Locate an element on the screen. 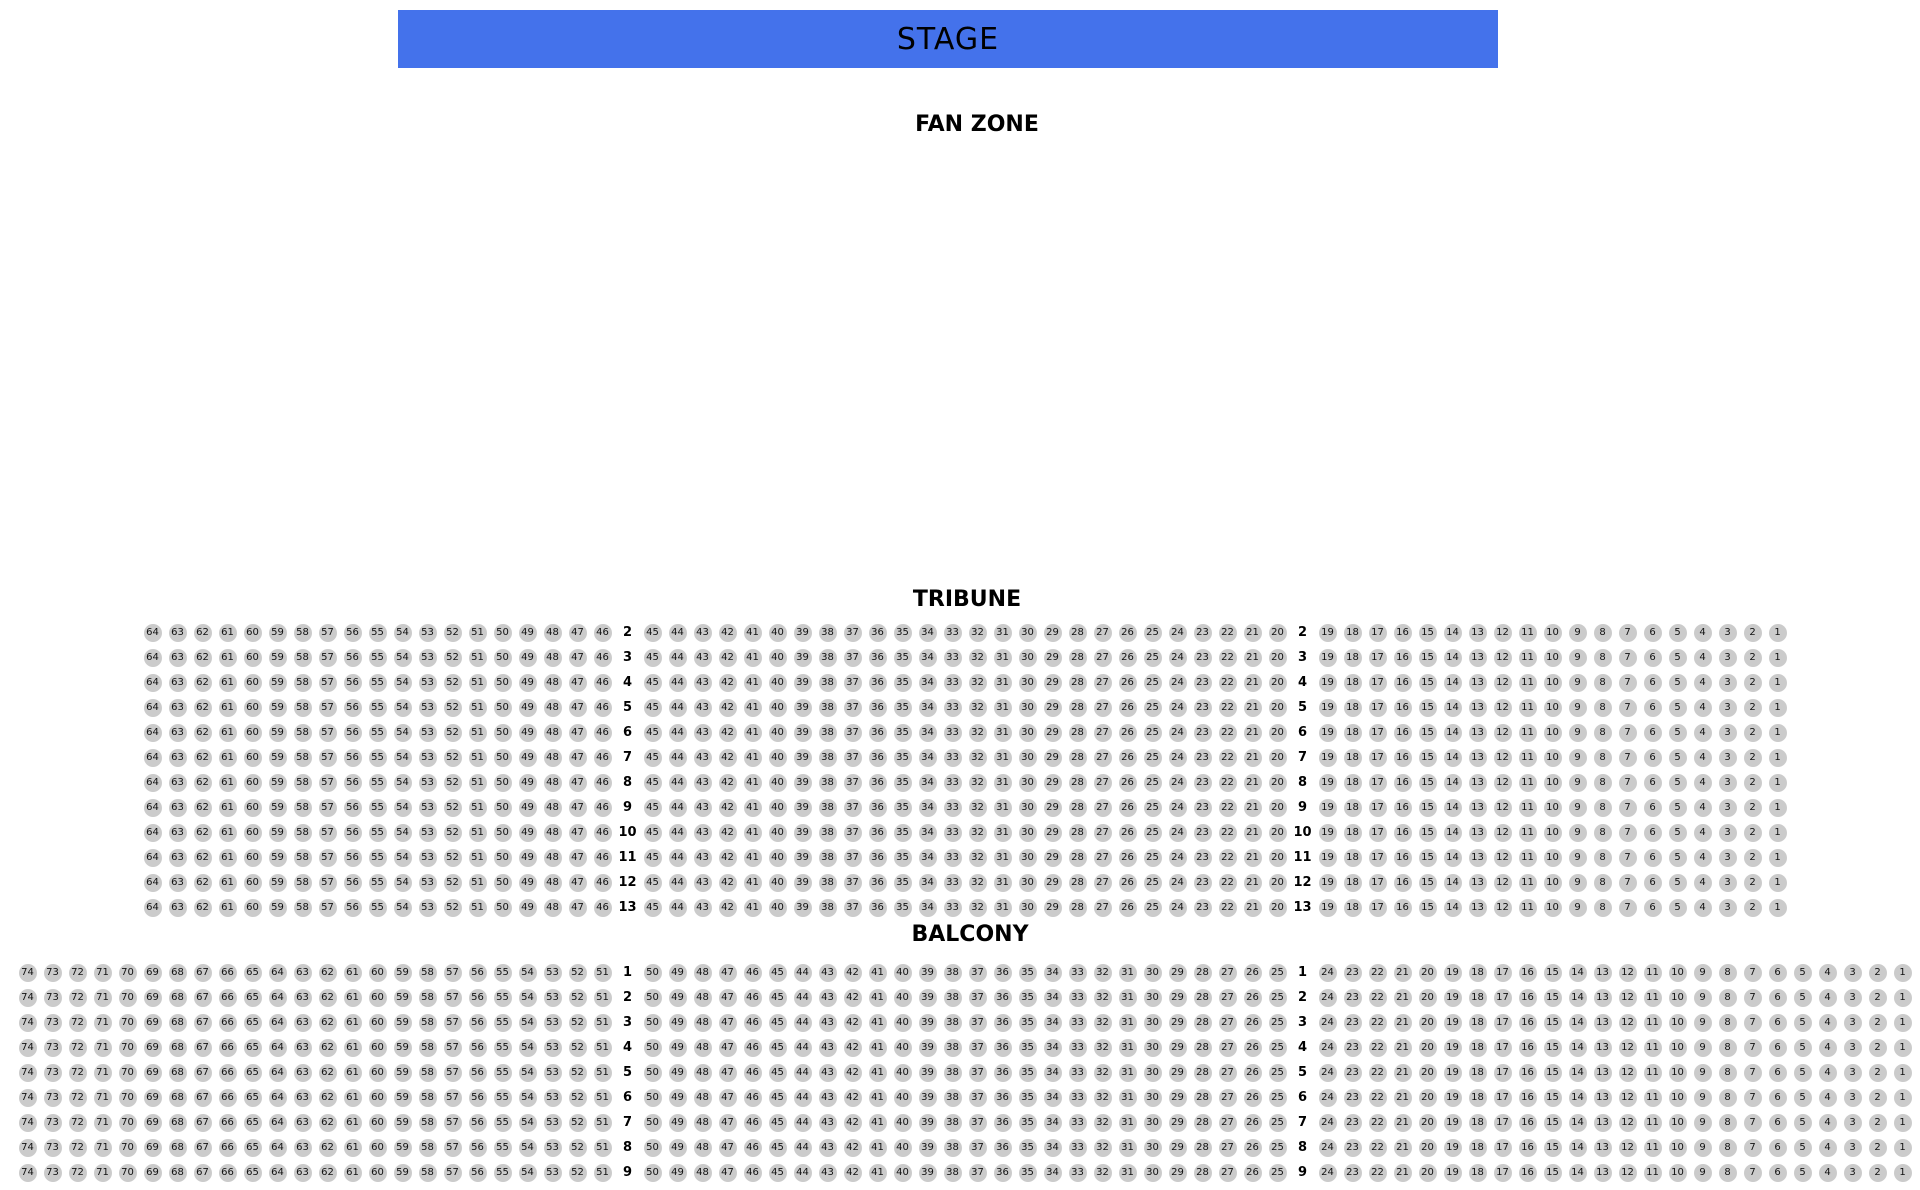  seat-balcony-r5-s25: 25 is located at coordinates (1277, 1072).